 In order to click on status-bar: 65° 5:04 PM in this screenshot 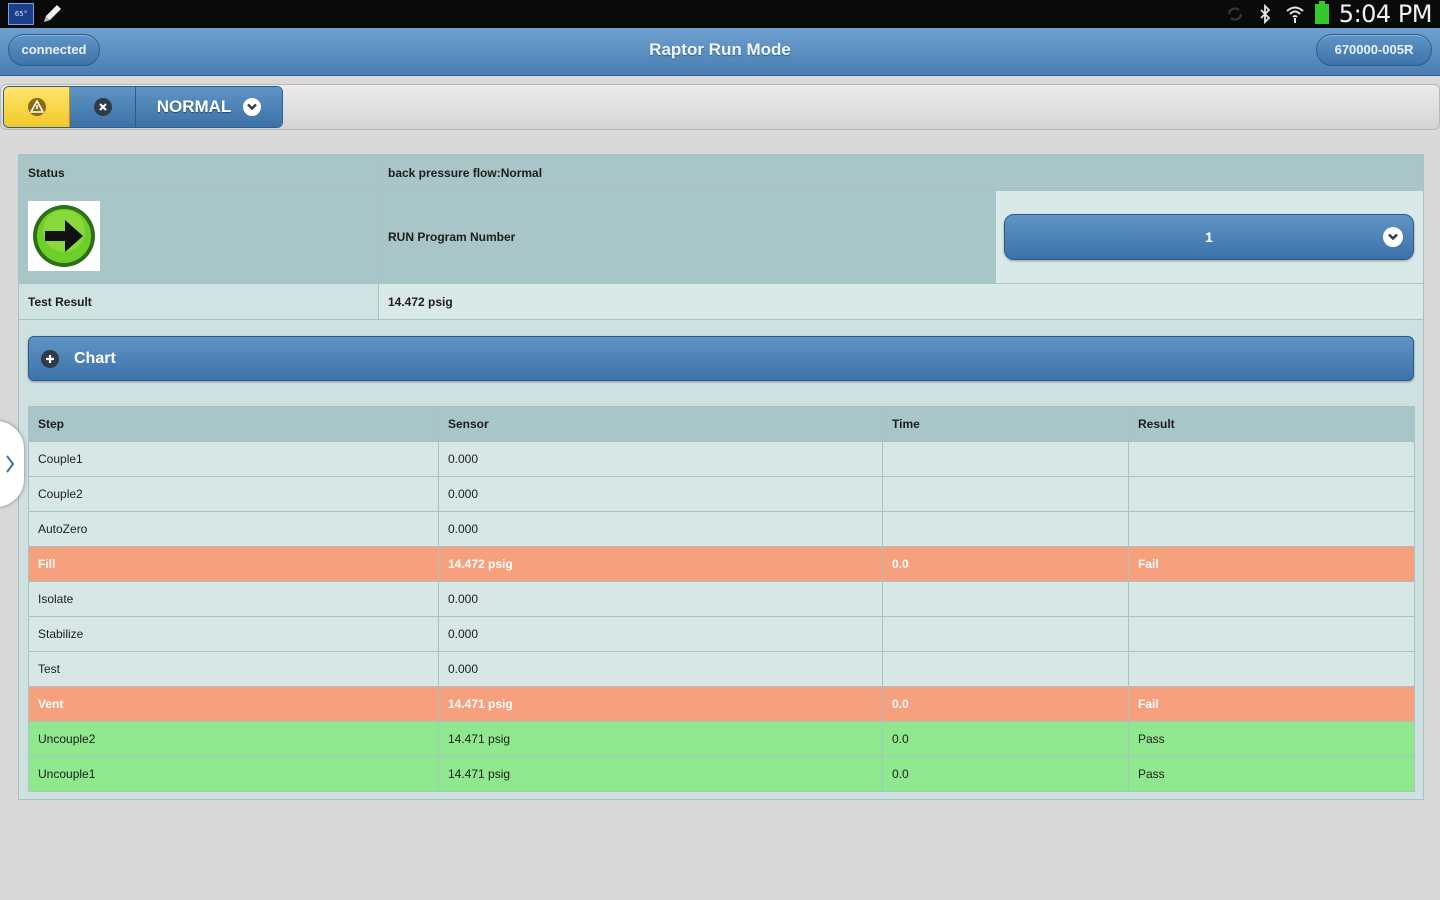, I will do `click(720, 14)`.